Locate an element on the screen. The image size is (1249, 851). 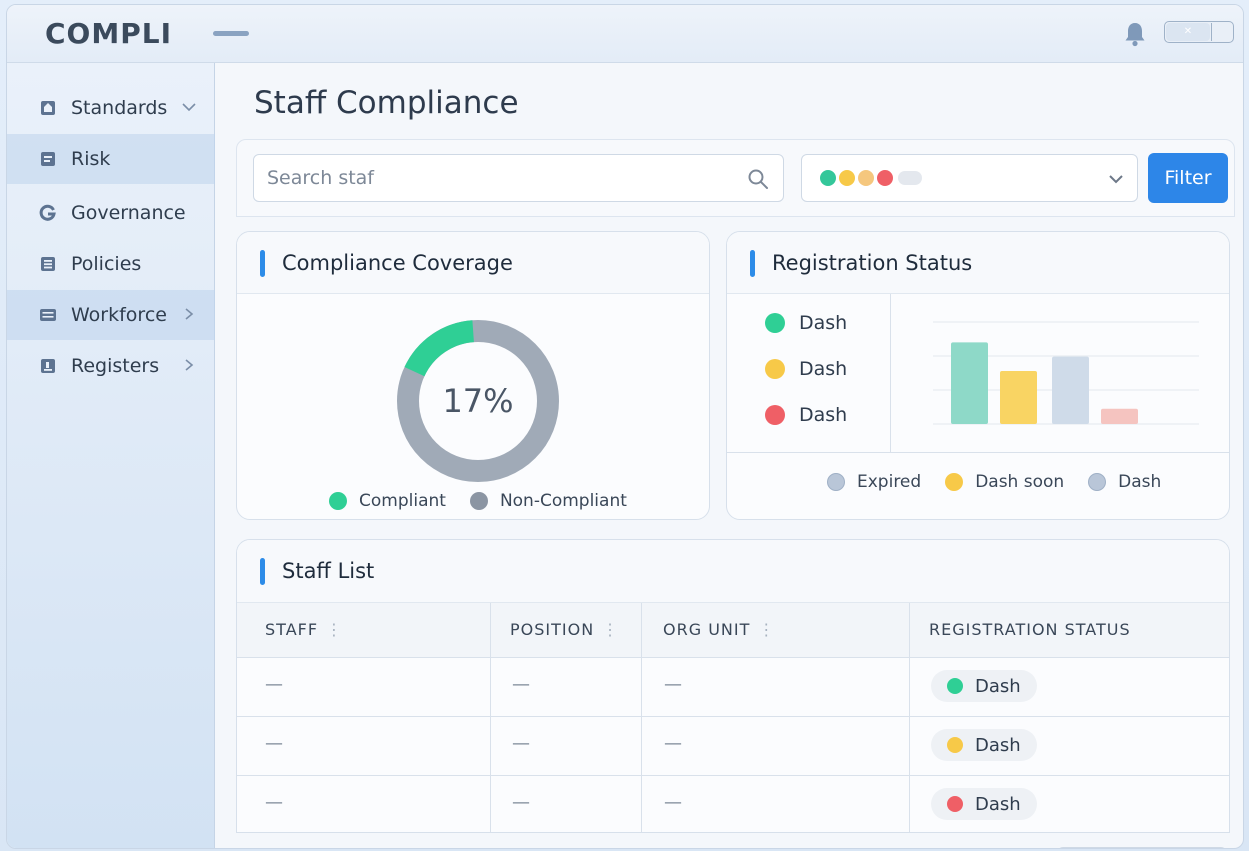
governance-icon is located at coordinates (47, 212).